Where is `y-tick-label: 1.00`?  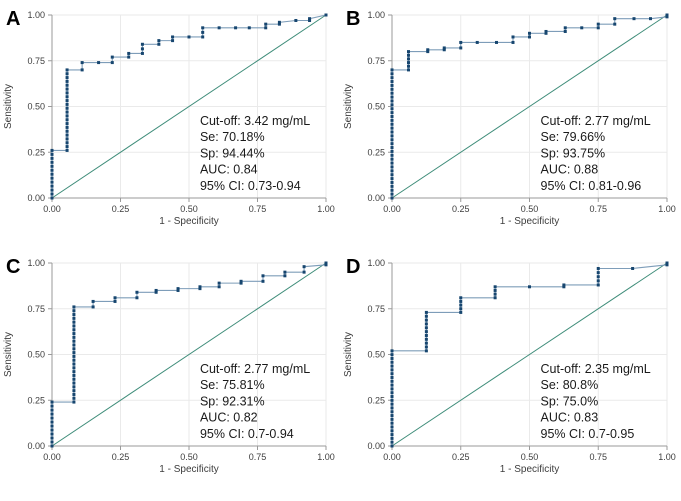
y-tick-label: 1.00 is located at coordinates (376, 263).